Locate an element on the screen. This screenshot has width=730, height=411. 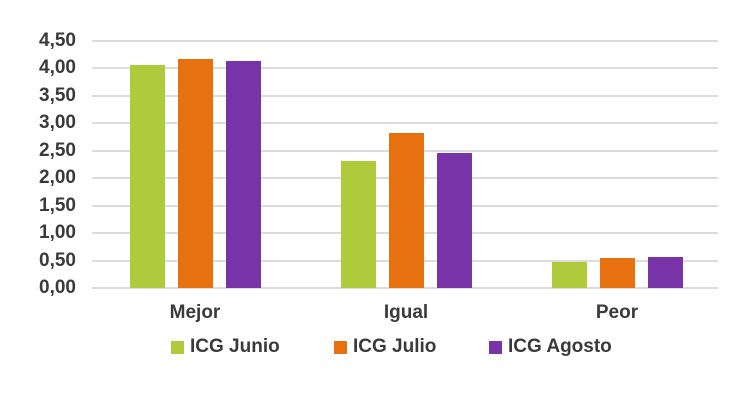
y-tick-label: 0,50 is located at coordinates (57, 260).